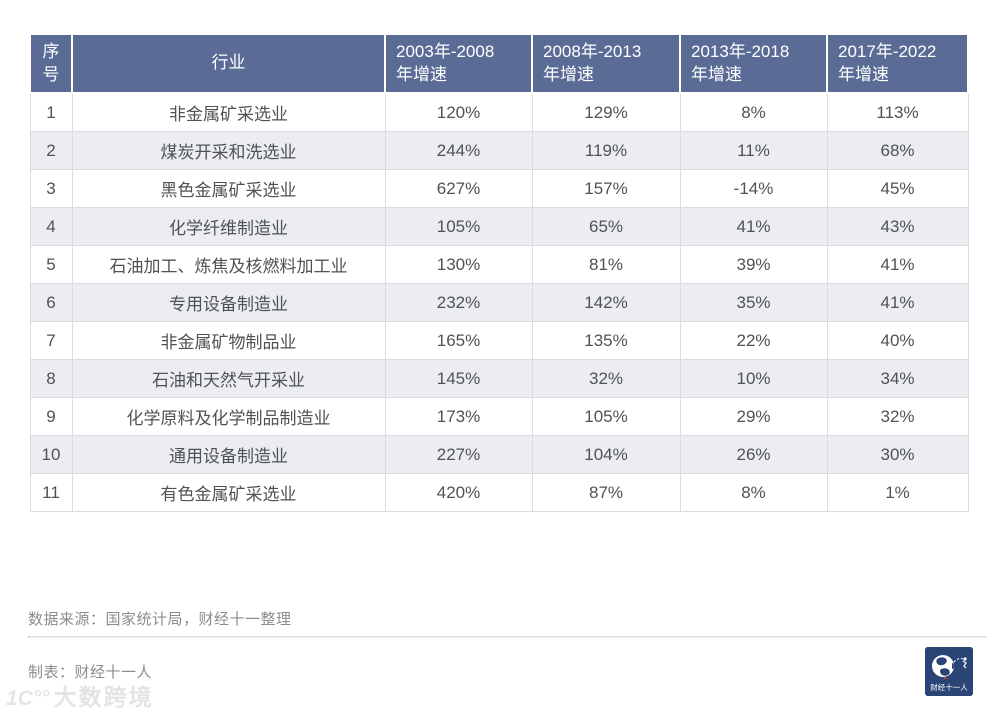 The width and height of the screenshot is (997, 714). I want to click on table-row: 6 专用设备制造业 232% 142% 35% 41%, so click(499, 302).